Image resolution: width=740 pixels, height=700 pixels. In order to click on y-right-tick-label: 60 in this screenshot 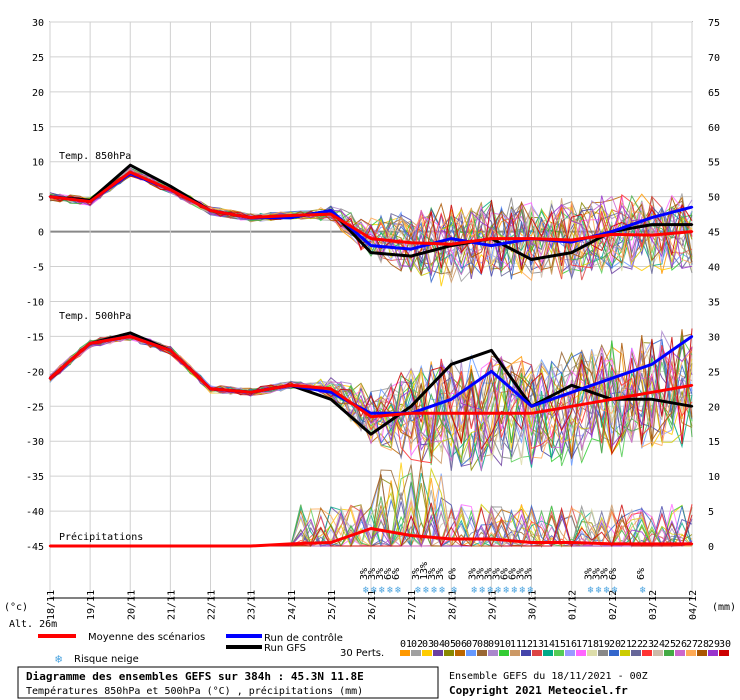, I will do `click(714, 128)`.